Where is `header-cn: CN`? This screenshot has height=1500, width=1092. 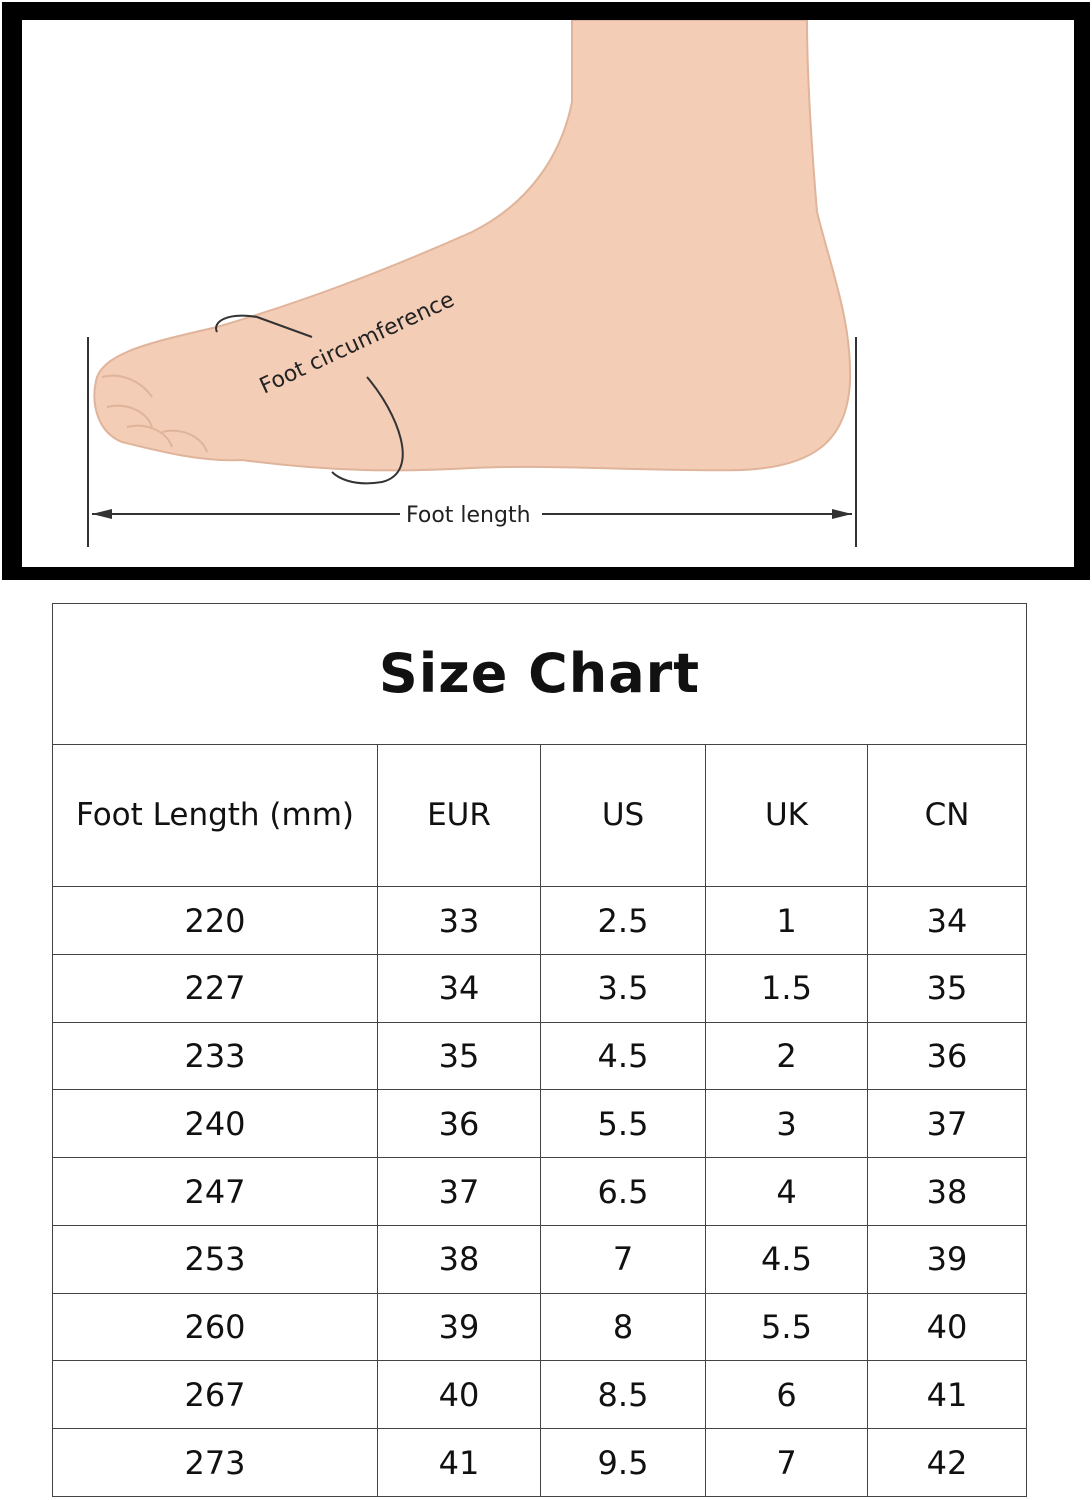 header-cn: CN is located at coordinates (947, 815).